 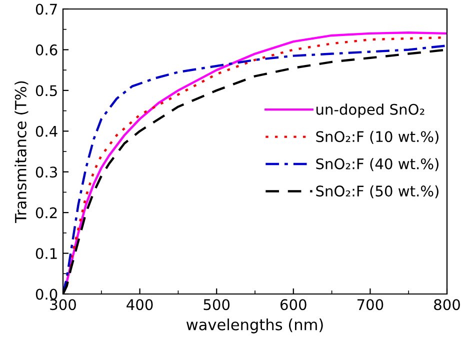 I want to click on legend-label: un-doped SnO₂, so click(x=370, y=111).